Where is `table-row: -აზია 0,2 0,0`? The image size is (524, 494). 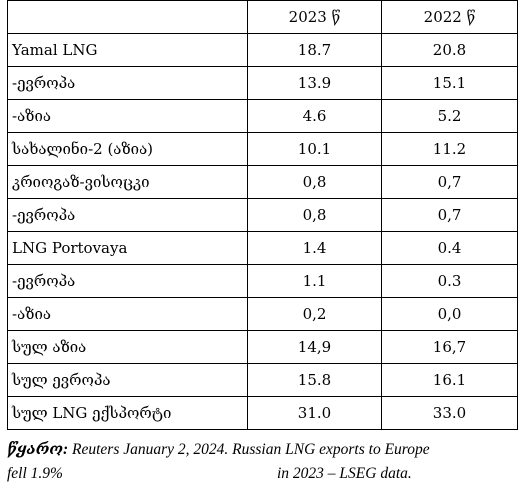 table-row: -აზია 0,2 0,0 is located at coordinates (262, 314).